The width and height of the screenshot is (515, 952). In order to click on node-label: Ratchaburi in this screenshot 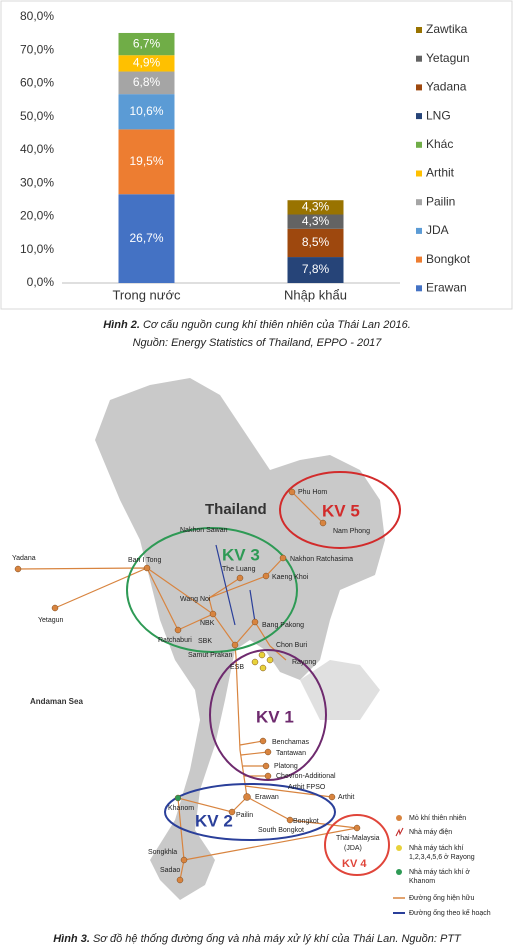, I will do `click(175, 640)`.